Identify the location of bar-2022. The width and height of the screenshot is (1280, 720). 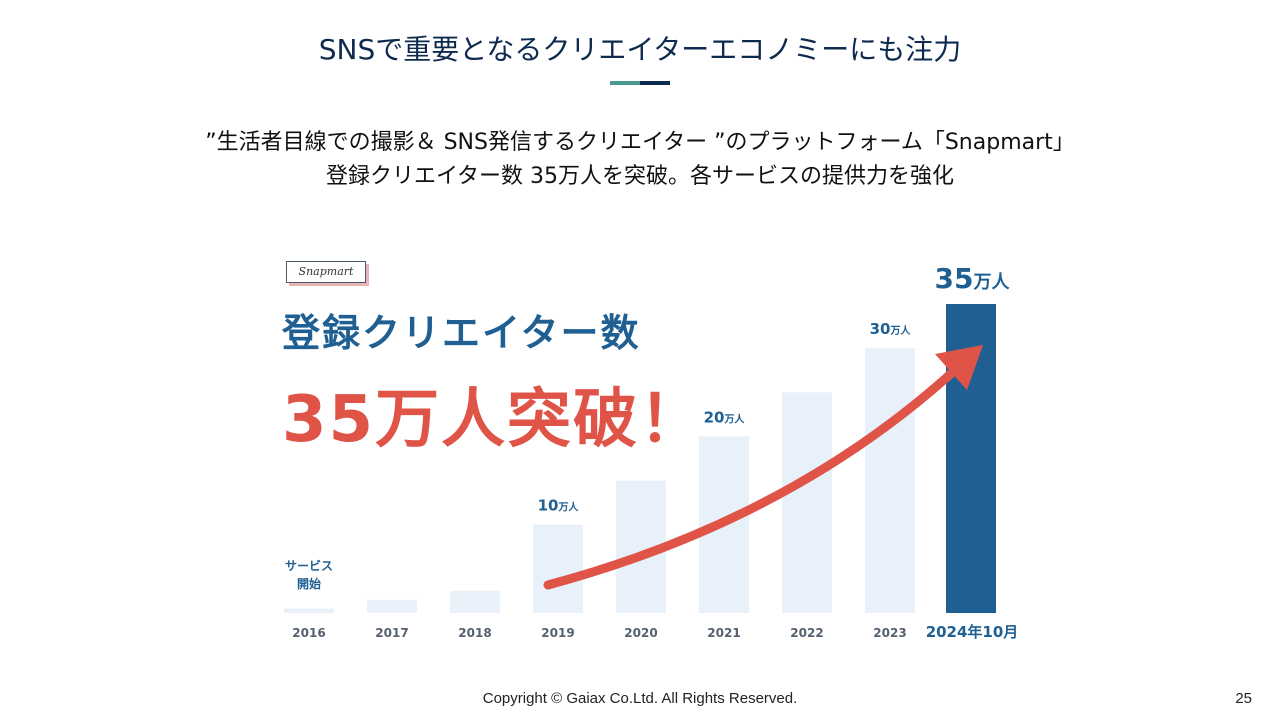
(807, 502).